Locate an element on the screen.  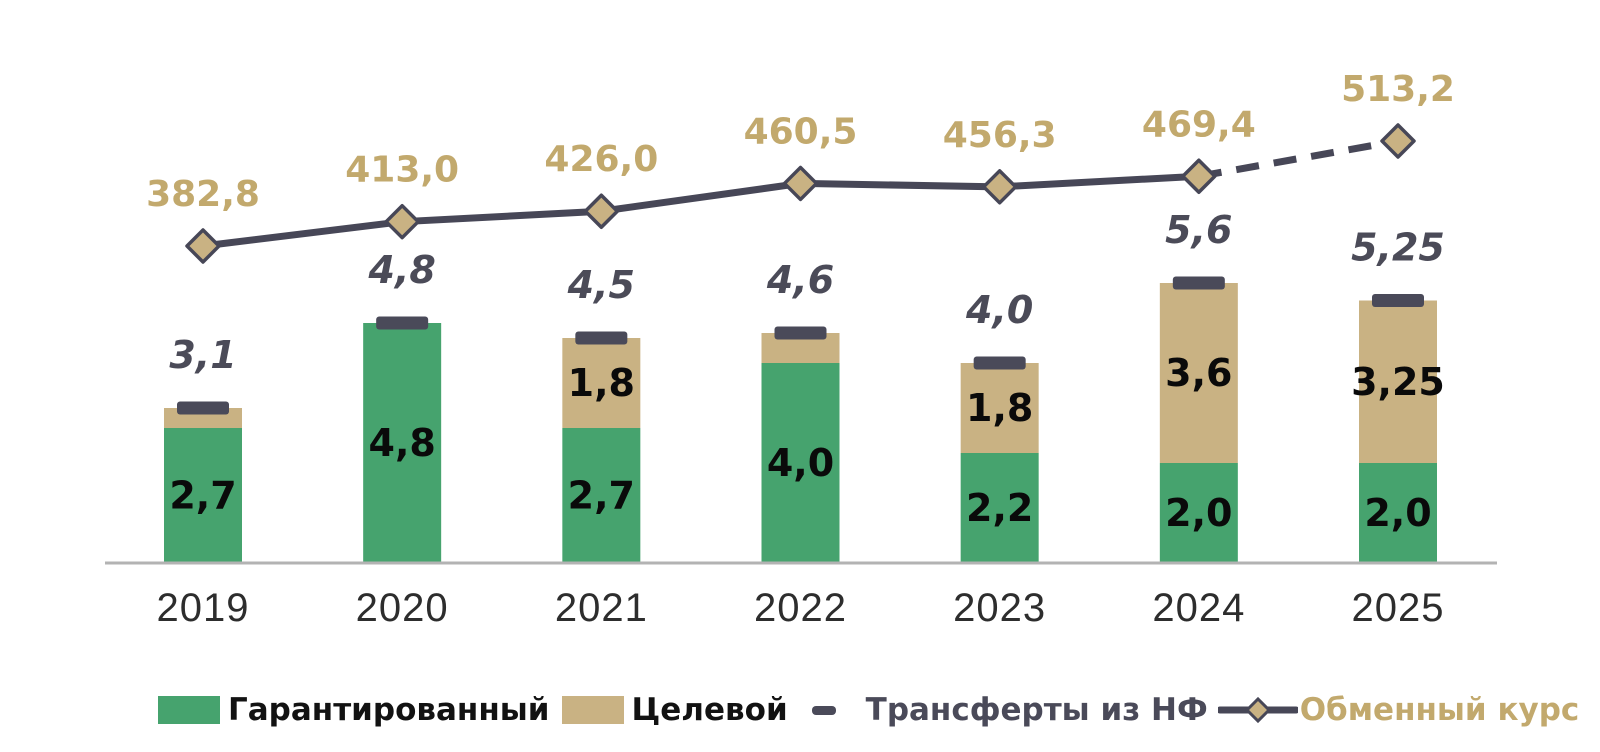
x-axis-label-2025: 2025 is located at coordinates (1398, 608).